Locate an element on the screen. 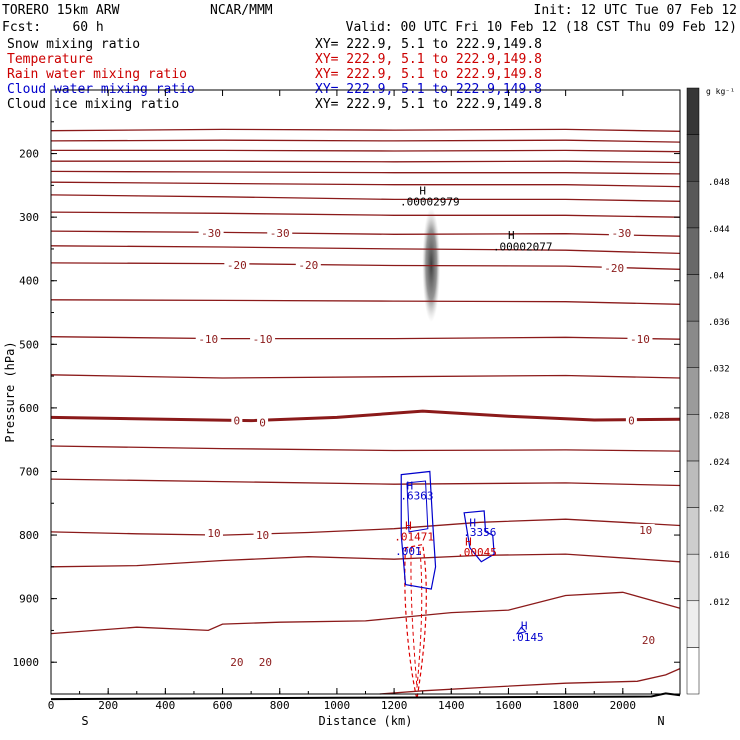  y-tick-label: 900 is located at coordinates (29, 599).